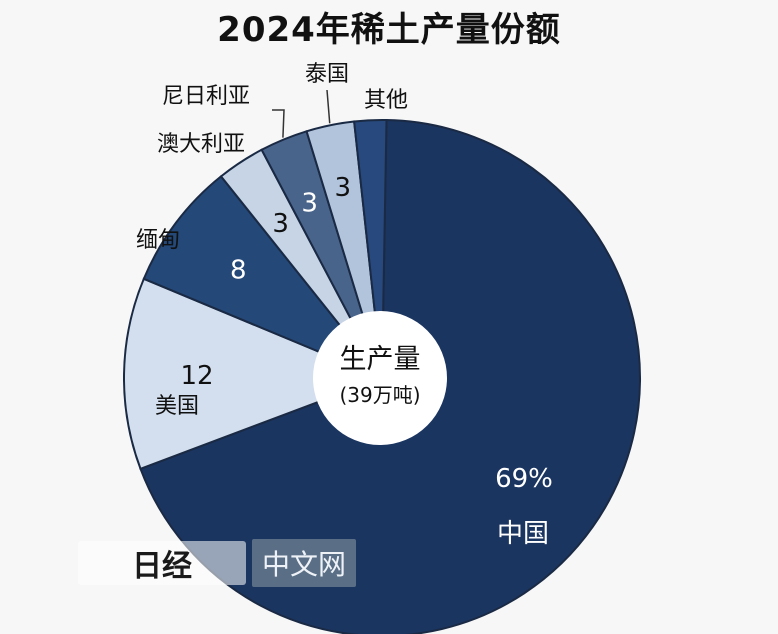  I want to click on center-hole, so click(380, 378).